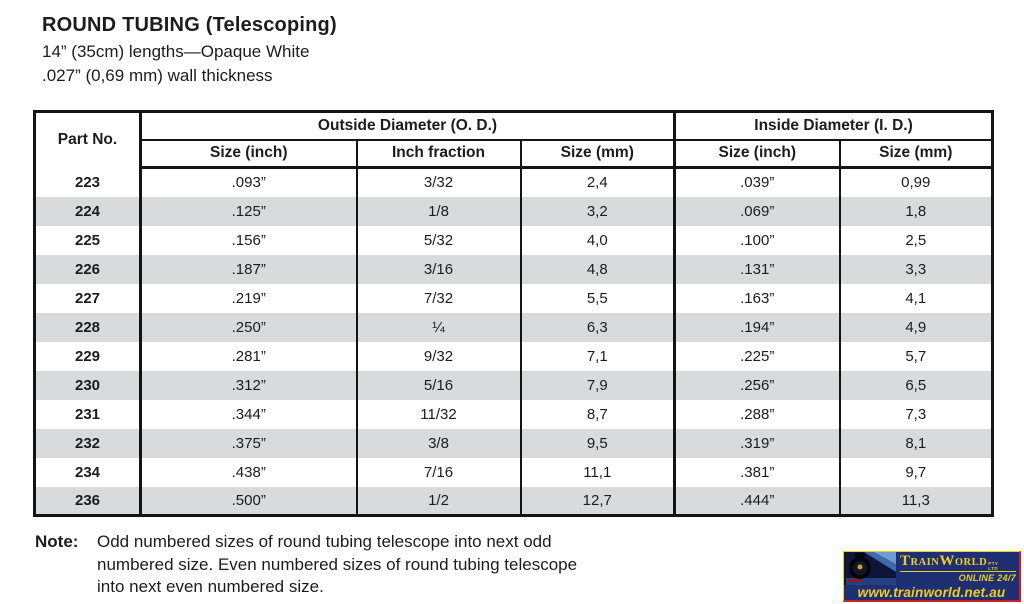 The width and height of the screenshot is (1024, 604). Describe the element at coordinates (756, 443) in the screenshot. I see `cell-id-size-inch: .319”` at that location.